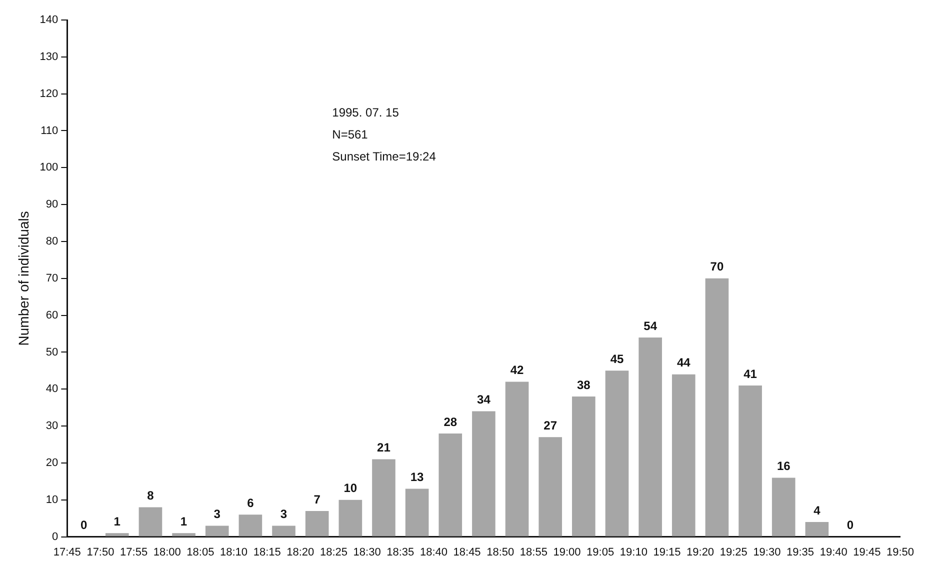 The height and width of the screenshot is (570, 925). What do you see at coordinates (683, 363) in the screenshot?
I see `data-label: 44` at bounding box center [683, 363].